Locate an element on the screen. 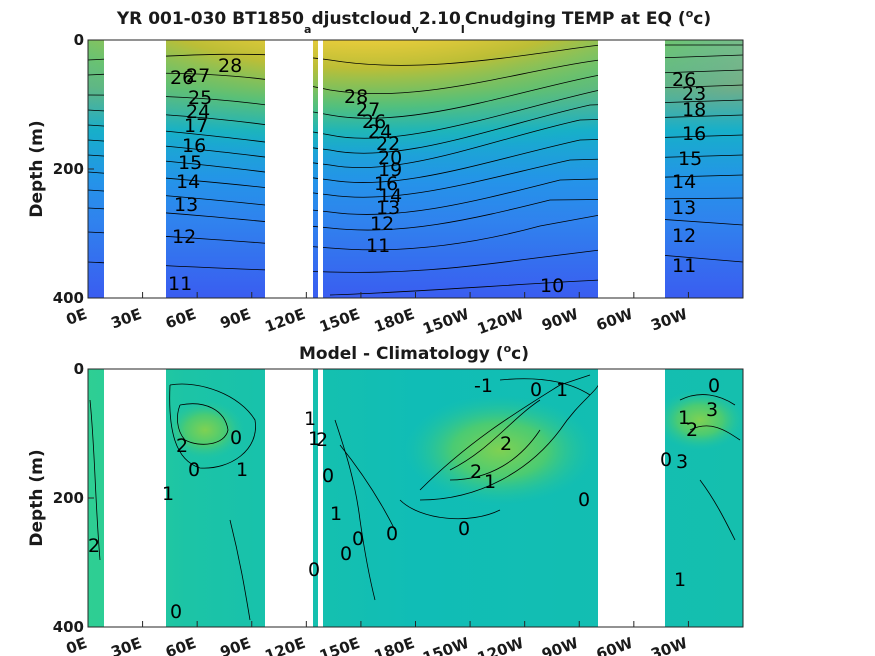  x-tick-label: 90W is located at coordinates (560, 320).